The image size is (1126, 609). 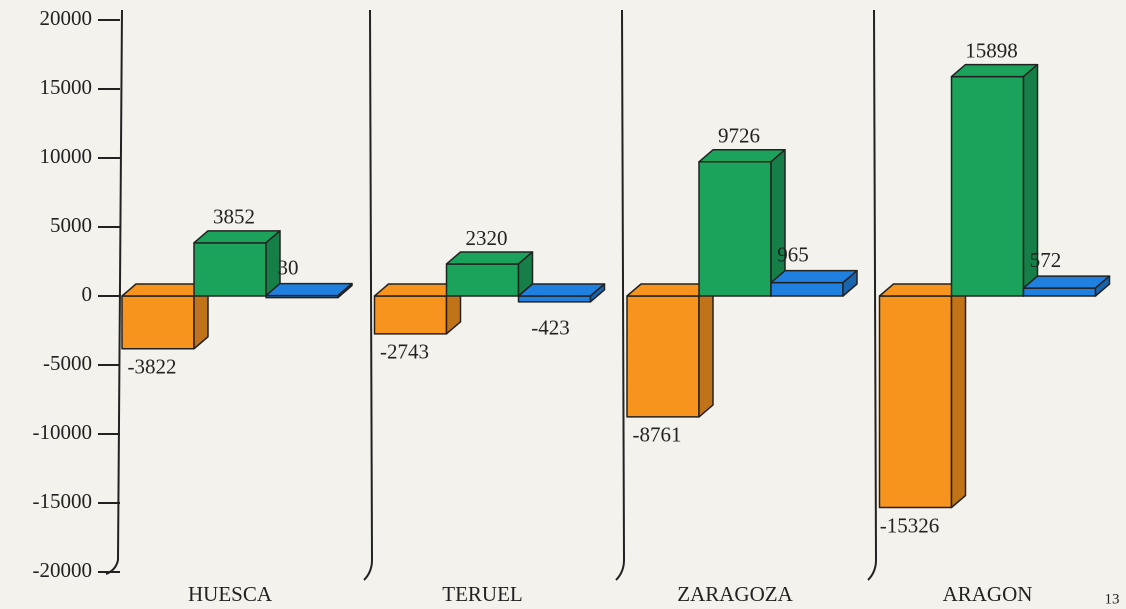 What do you see at coordinates (735, 594) in the screenshot?
I see `x-tick-label: ZARAGOZA` at bounding box center [735, 594].